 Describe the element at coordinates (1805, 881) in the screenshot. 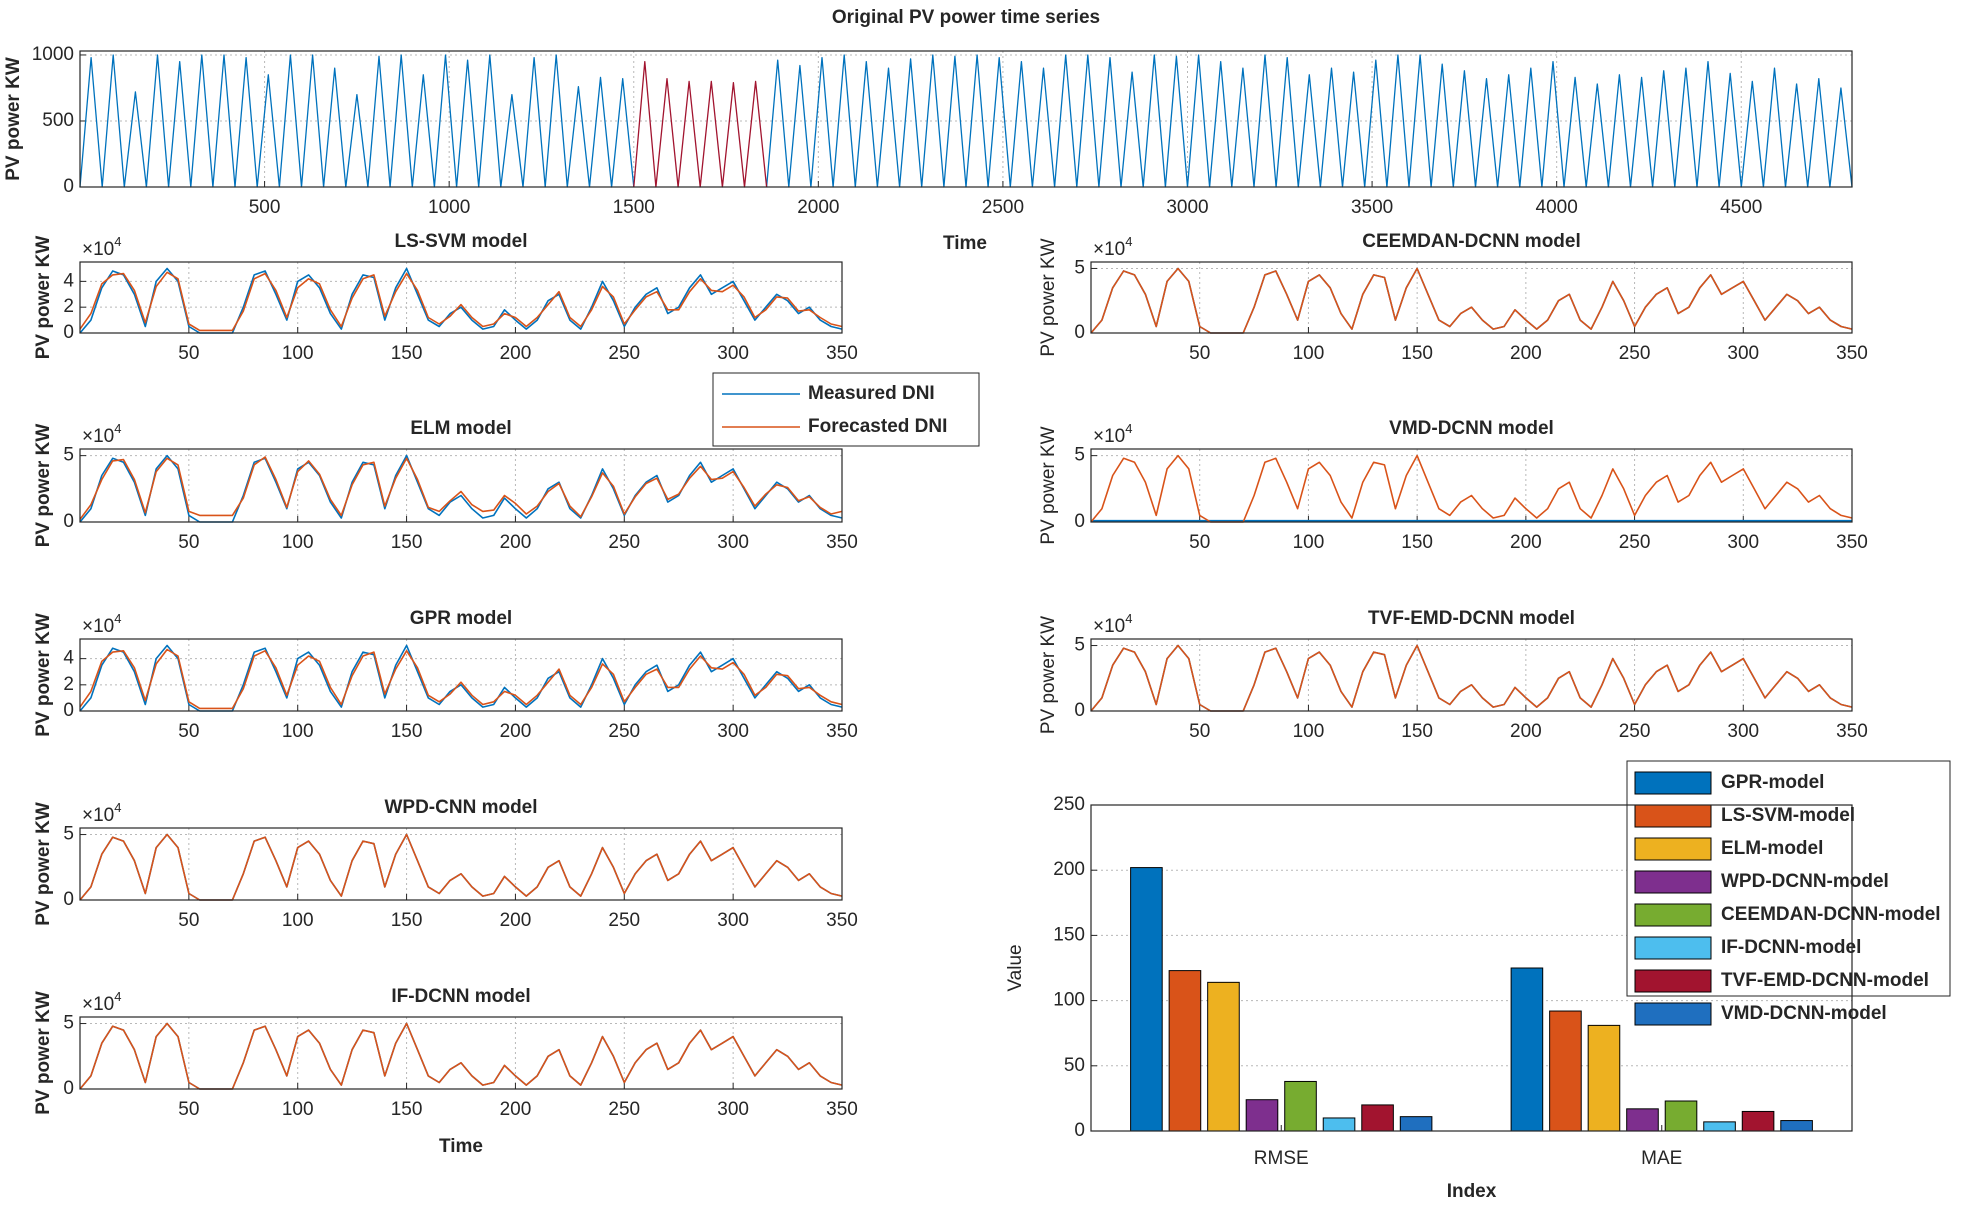

I see `legend-label: WPD-DCNN-model` at that location.